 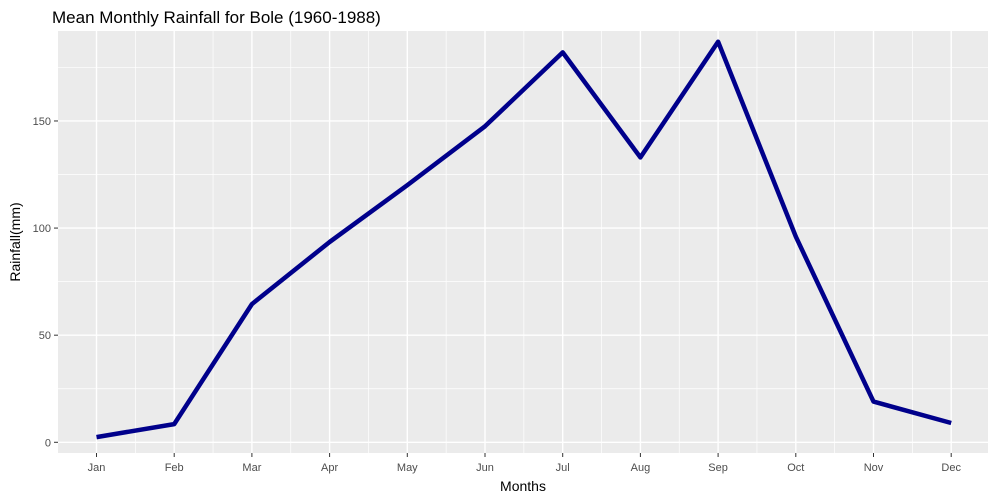 I want to click on y-tick-label: 100, so click(x=42, y=229).